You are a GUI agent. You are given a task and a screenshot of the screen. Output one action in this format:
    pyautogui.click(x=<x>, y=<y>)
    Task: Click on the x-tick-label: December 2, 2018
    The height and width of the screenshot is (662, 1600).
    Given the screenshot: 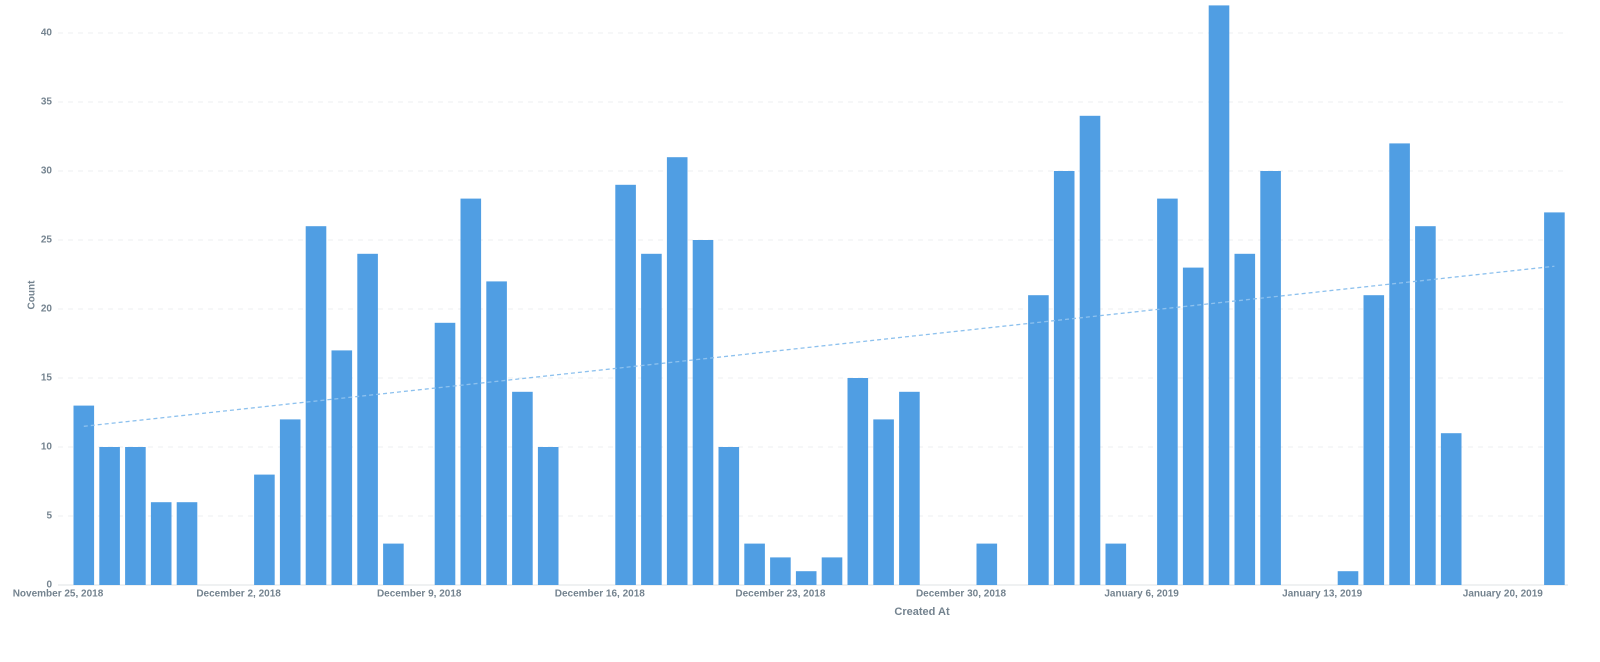 What is the action you would take?
    pyautogui.click(x=238, y=594)
    